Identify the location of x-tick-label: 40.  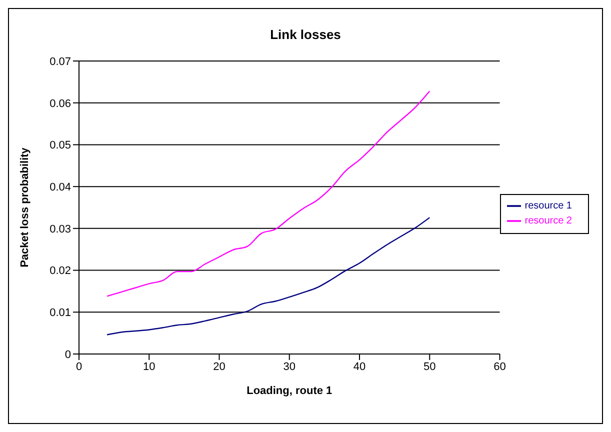
(359, 366).